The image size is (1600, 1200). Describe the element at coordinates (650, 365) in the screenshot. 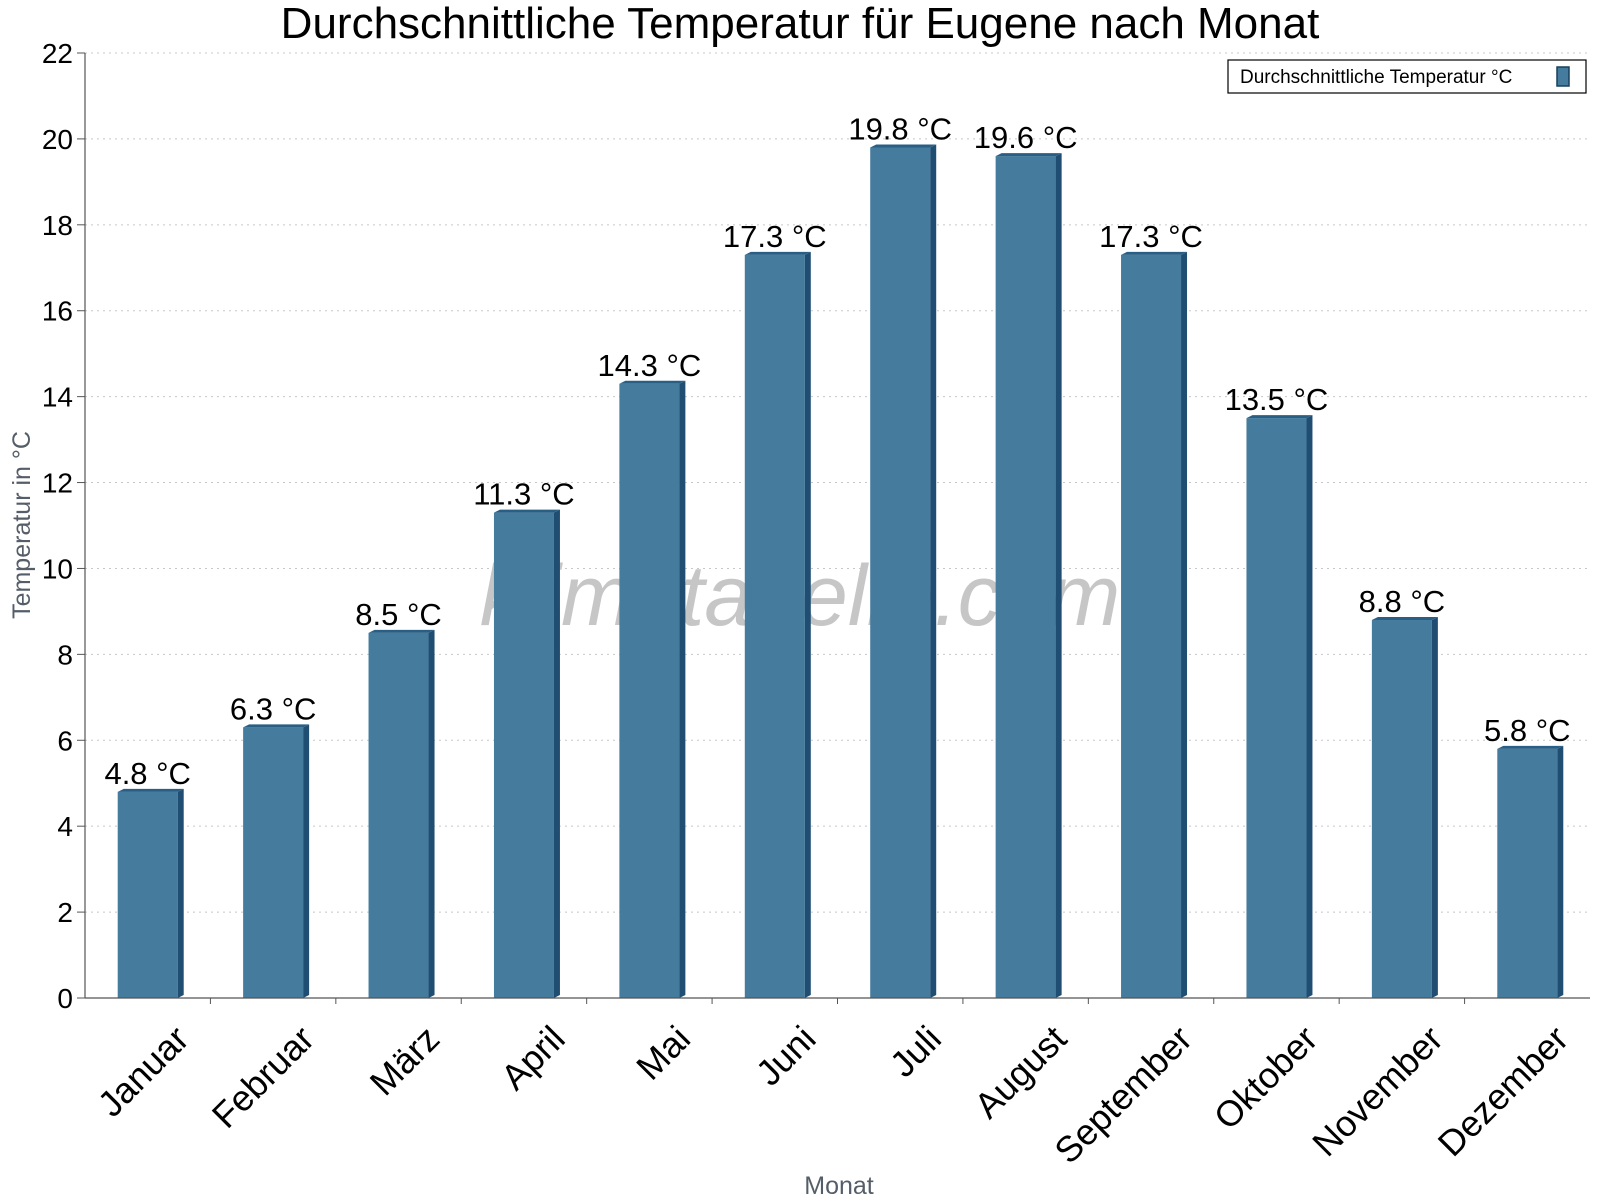

I see `data-label: 14.3 °C` at that location.